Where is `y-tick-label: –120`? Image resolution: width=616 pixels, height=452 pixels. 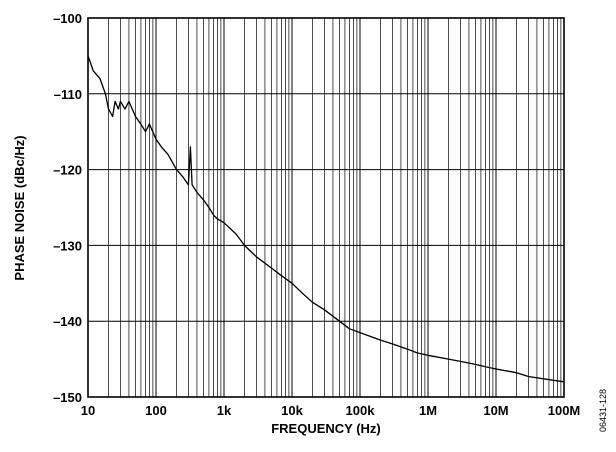 y-tick-label: –120 is located at coordinates (67, 170).